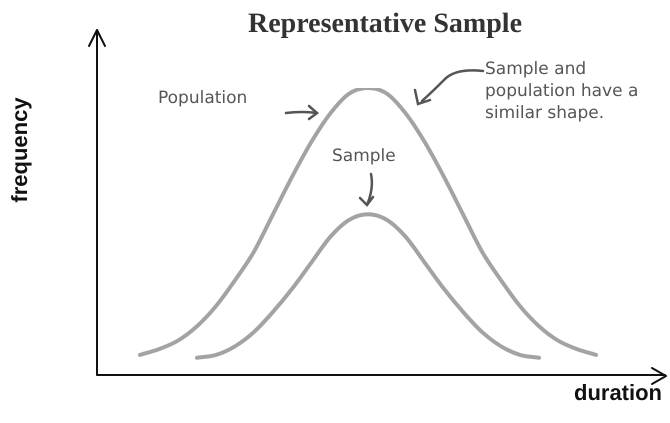 The image size is (670, 423). What do you see at coordinates (20, 150) in the screenshot?
I see `y-axis-title: frequency` at bounding box center [20, 150].